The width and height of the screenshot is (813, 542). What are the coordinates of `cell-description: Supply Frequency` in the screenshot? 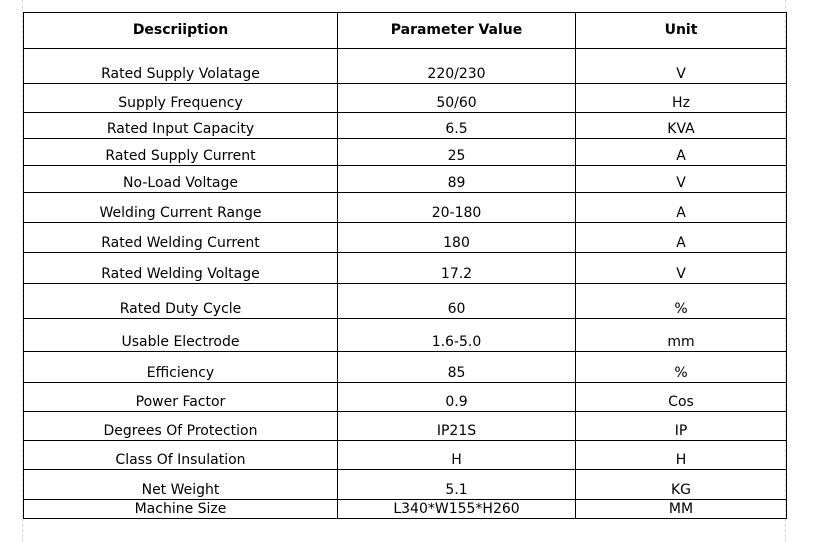 It's located at (180, 98).